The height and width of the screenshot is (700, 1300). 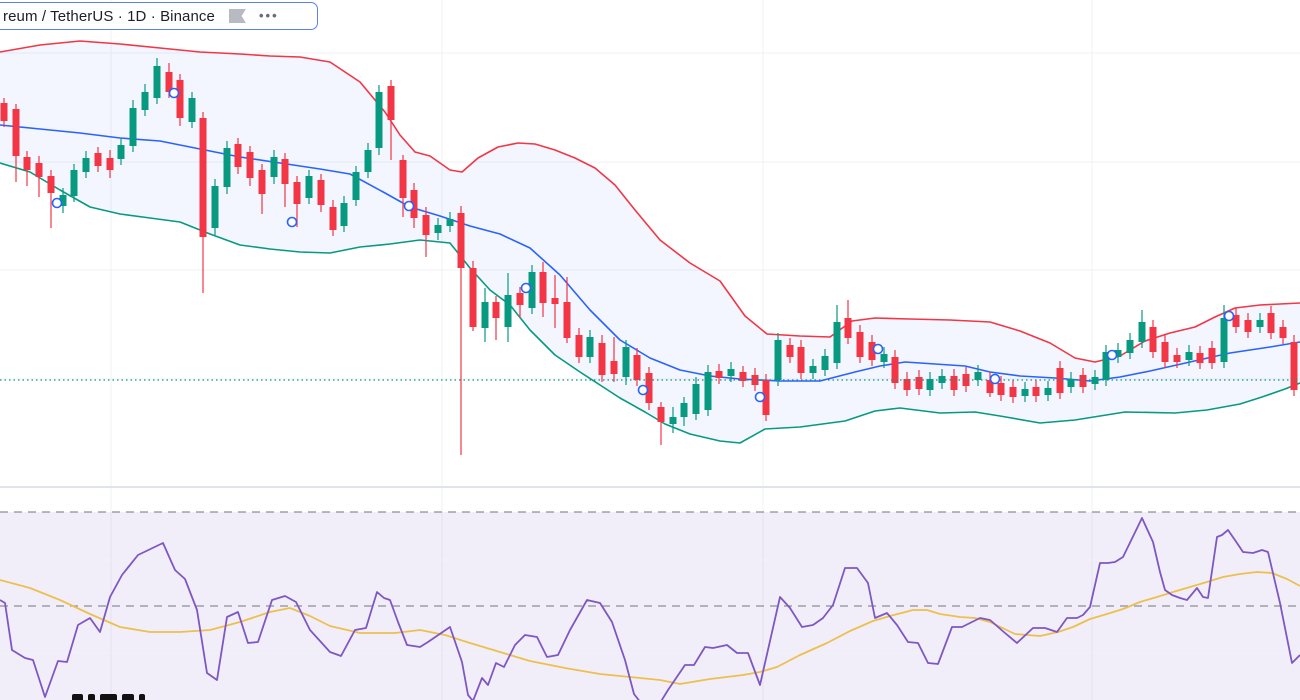 I want to click on symbol-legend: reum / TetherUS · 1D · Binance •••, so click(x=159, y=16).